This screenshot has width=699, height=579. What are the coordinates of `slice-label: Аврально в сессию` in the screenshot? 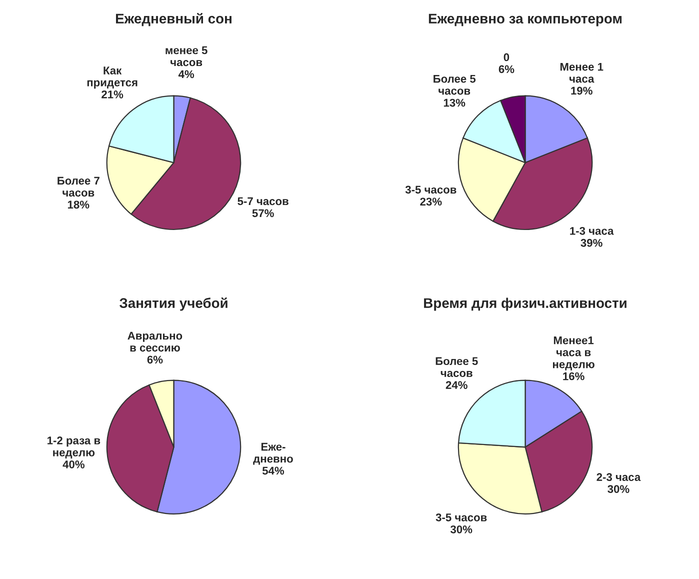 It's located at (155, 342).